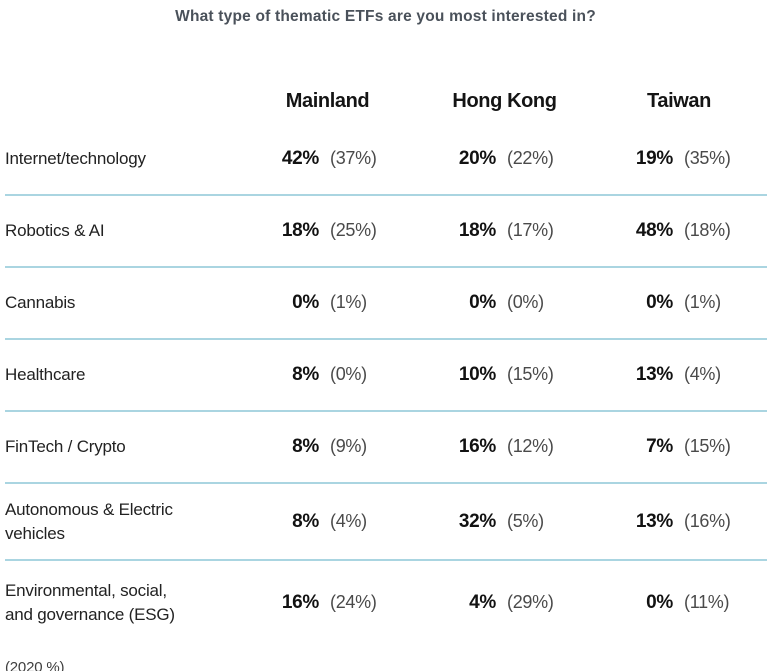  I want to click on value-2020: (9%), so click(348, 446).